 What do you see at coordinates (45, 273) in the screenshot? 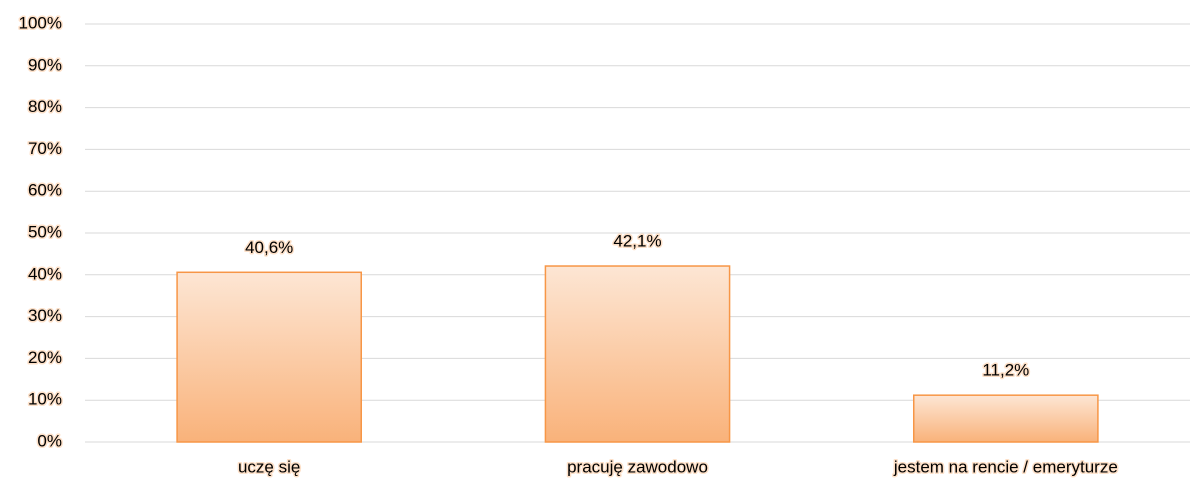
I see `y-tick-label: 40%` at bounding box center [45, 273].